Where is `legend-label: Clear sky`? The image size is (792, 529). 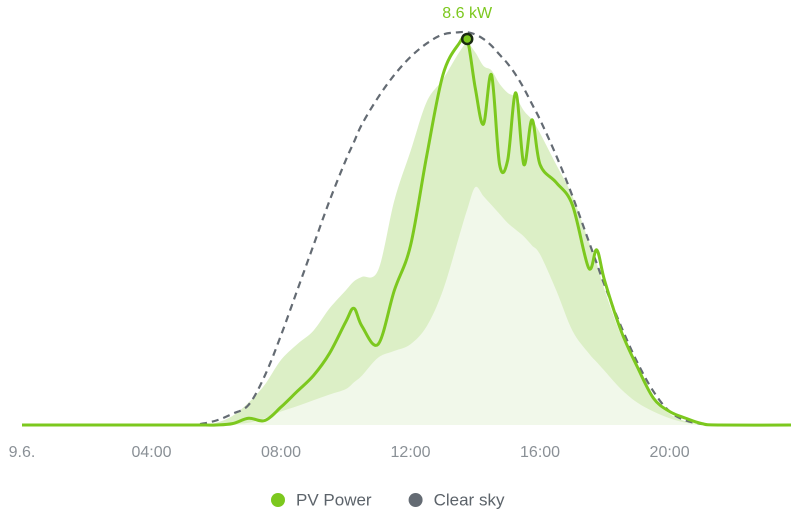 legend-label: Clear sky is located at coordinates (469, 499).